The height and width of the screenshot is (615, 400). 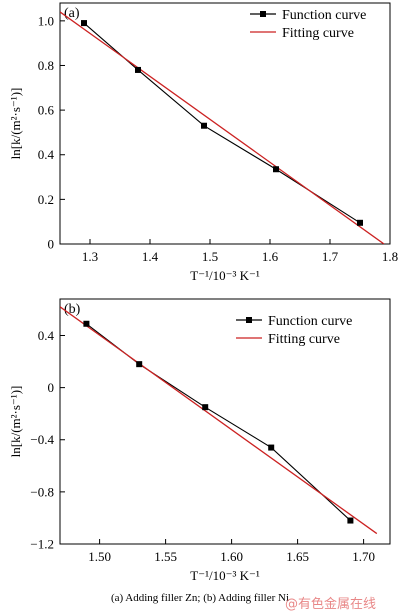 What do you see at coordinates (46, 110) in the screenshot?
I see `y-tick-label: 0.6` at bounding box center [46, 110].